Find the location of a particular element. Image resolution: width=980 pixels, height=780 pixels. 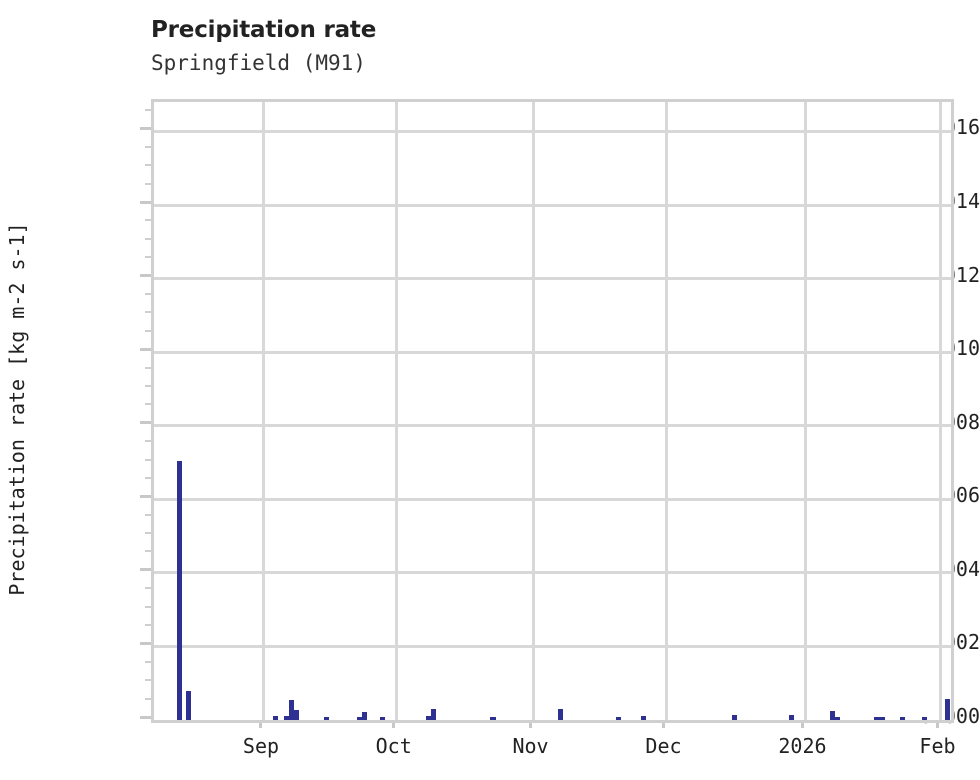

x-tick-label: Sep is located at coordinates (261, 746).